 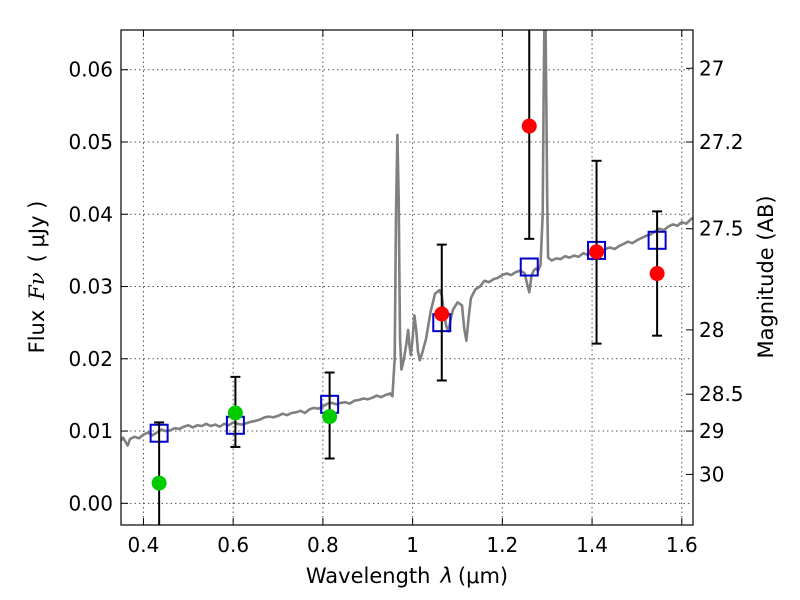 I want to click on x-axis-symbol: λ, so click(x=445, y=576).